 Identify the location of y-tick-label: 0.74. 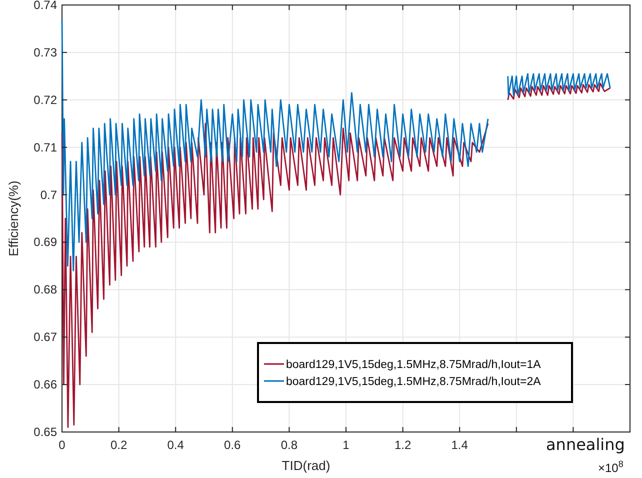
(46, 6).